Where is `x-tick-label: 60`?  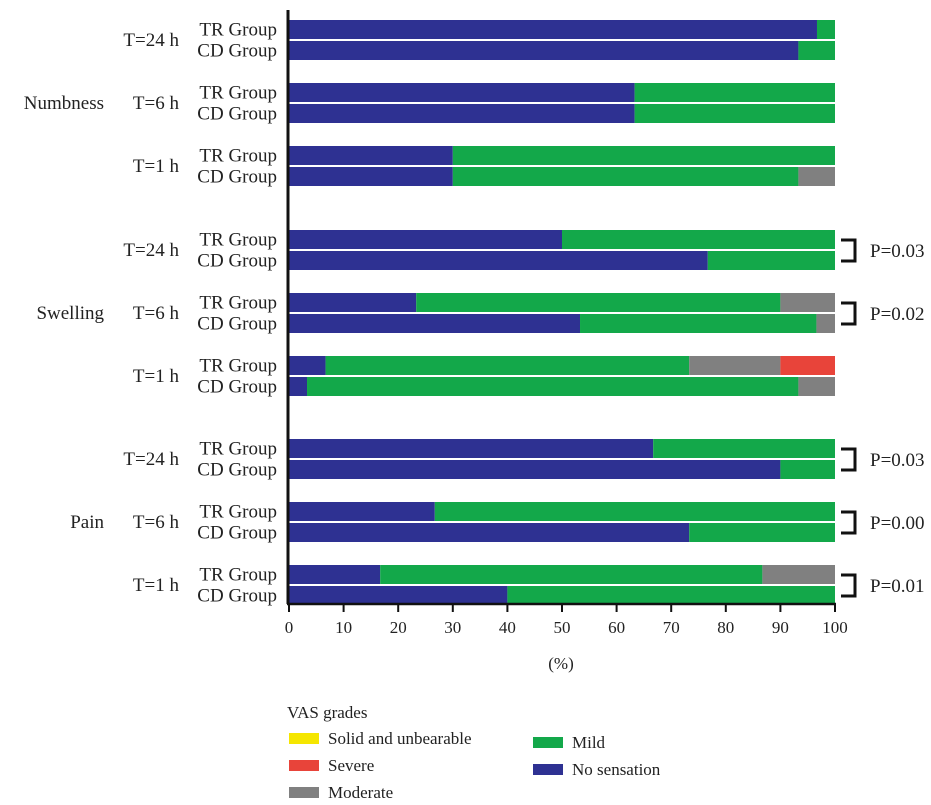
x-tick-label: 60 is located at coordinates (616, 627).